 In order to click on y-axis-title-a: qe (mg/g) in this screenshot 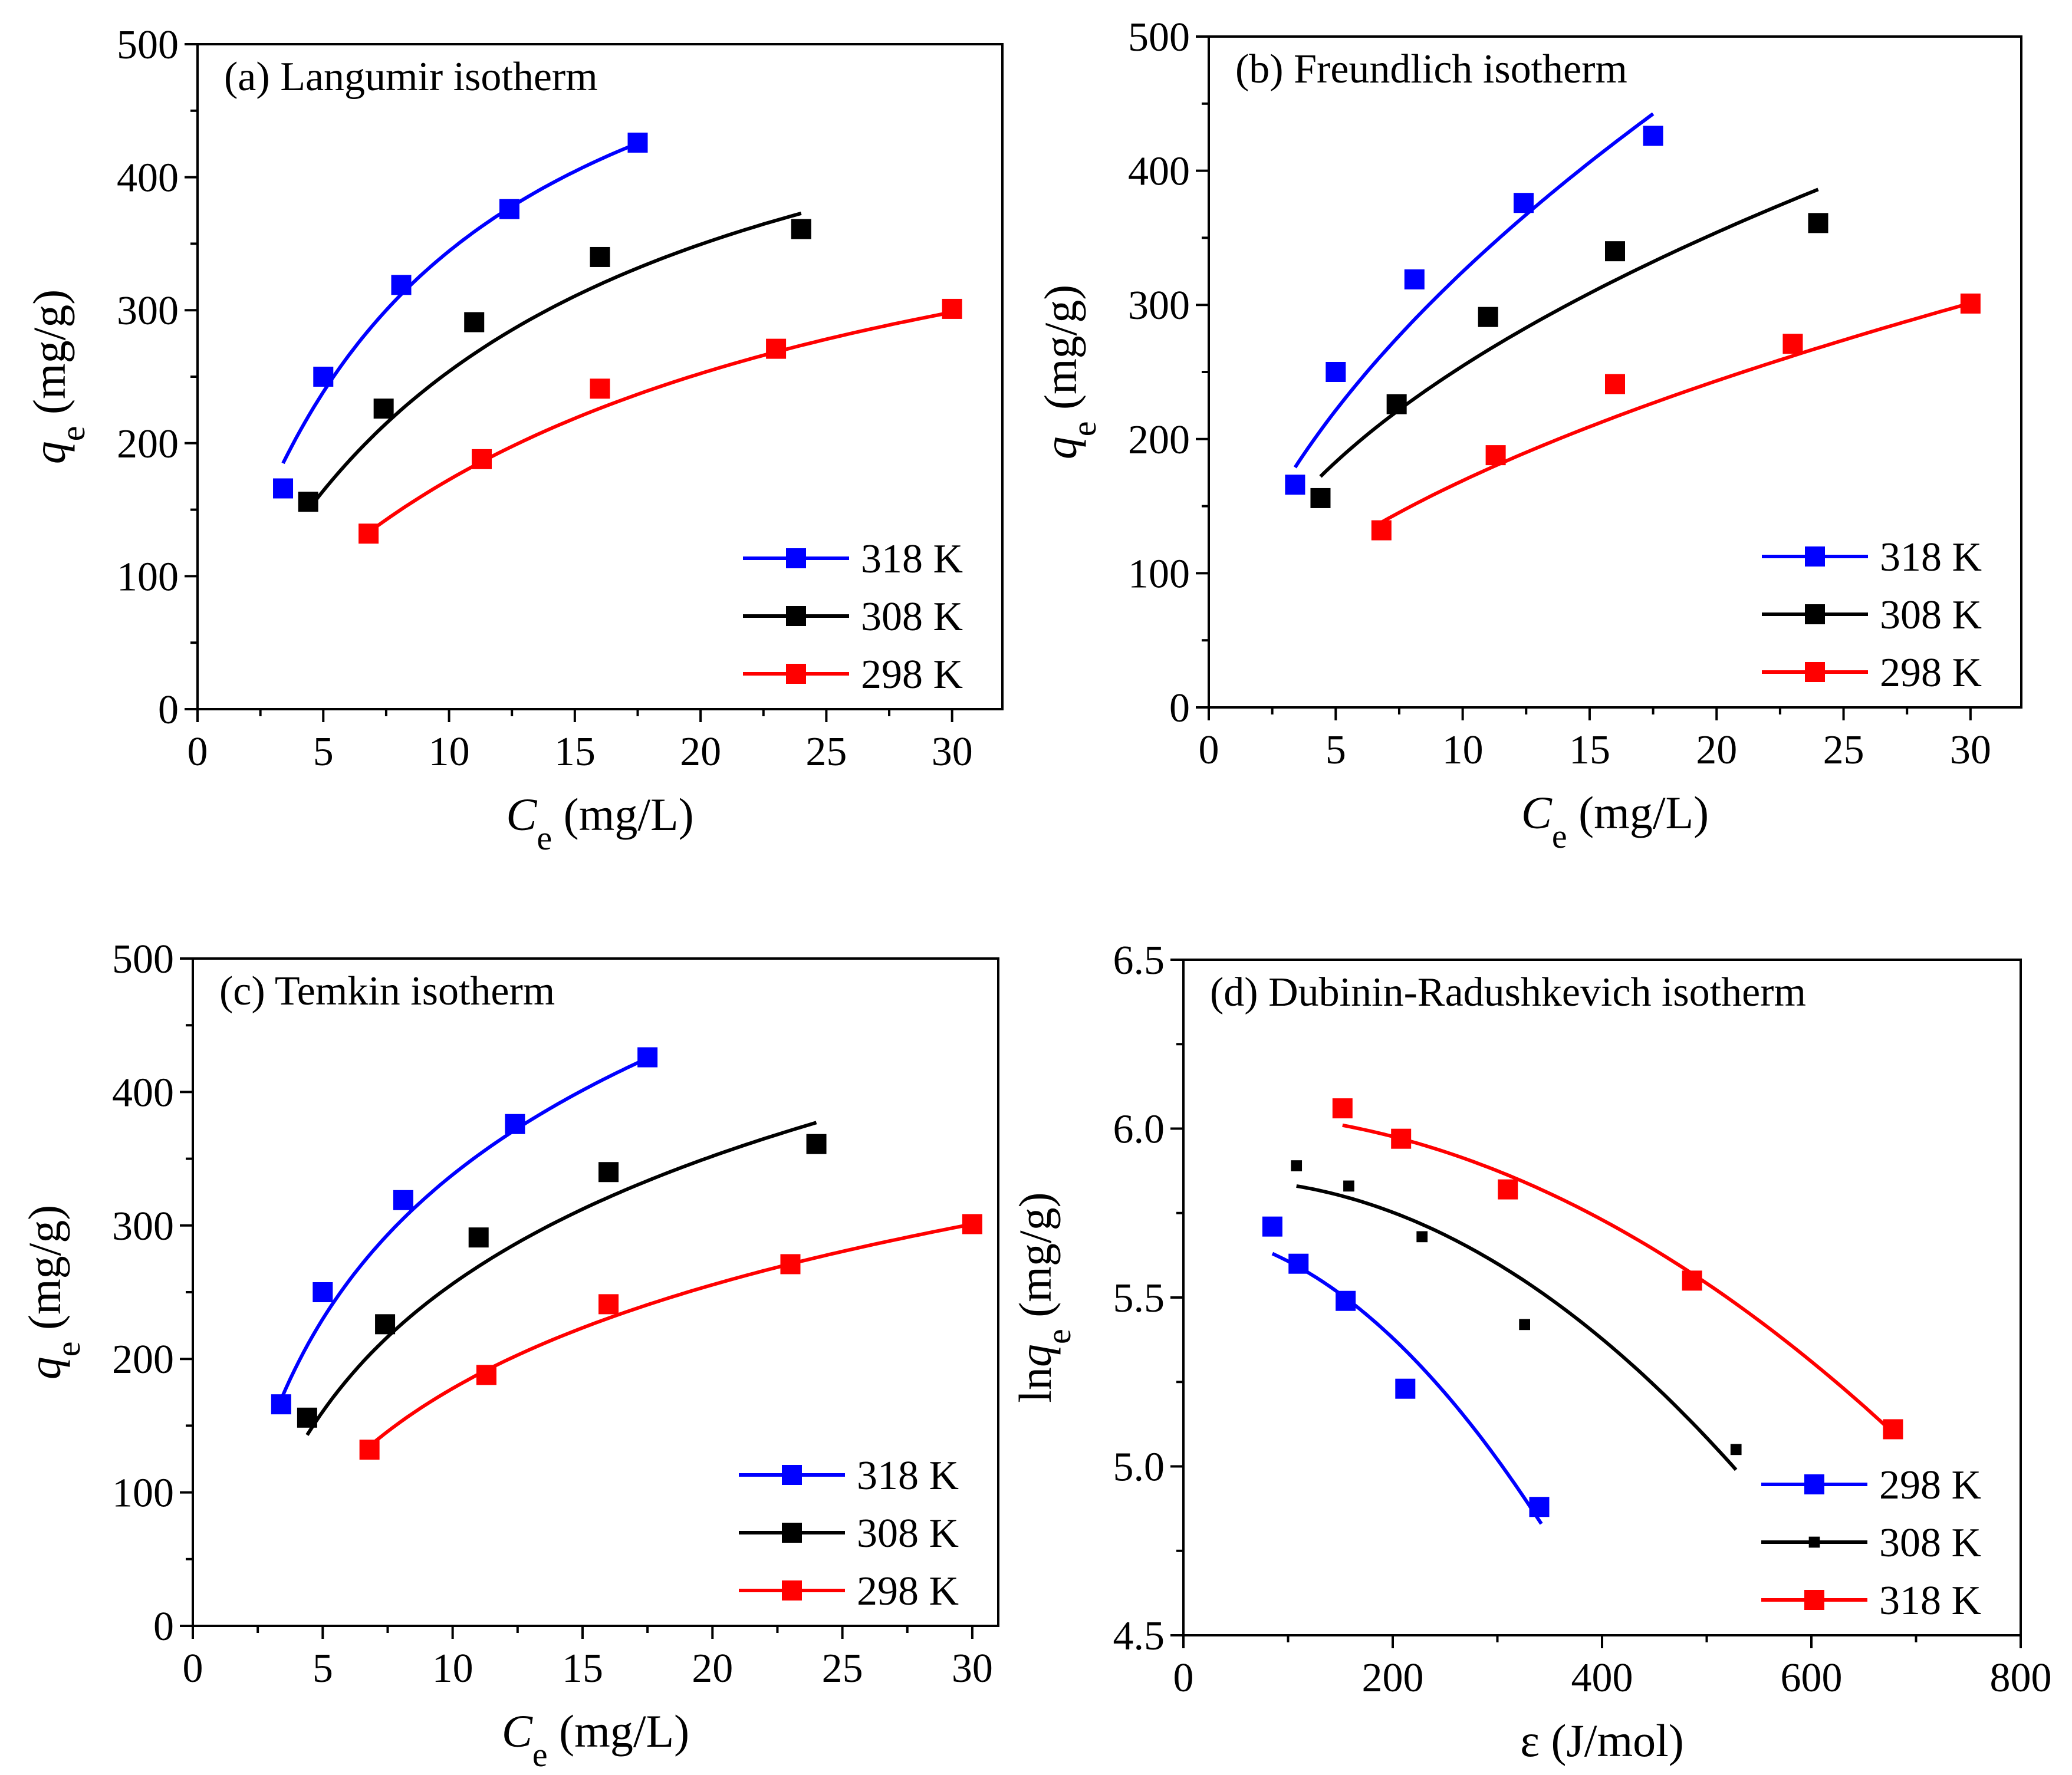, I will do `click(58, 377)`.